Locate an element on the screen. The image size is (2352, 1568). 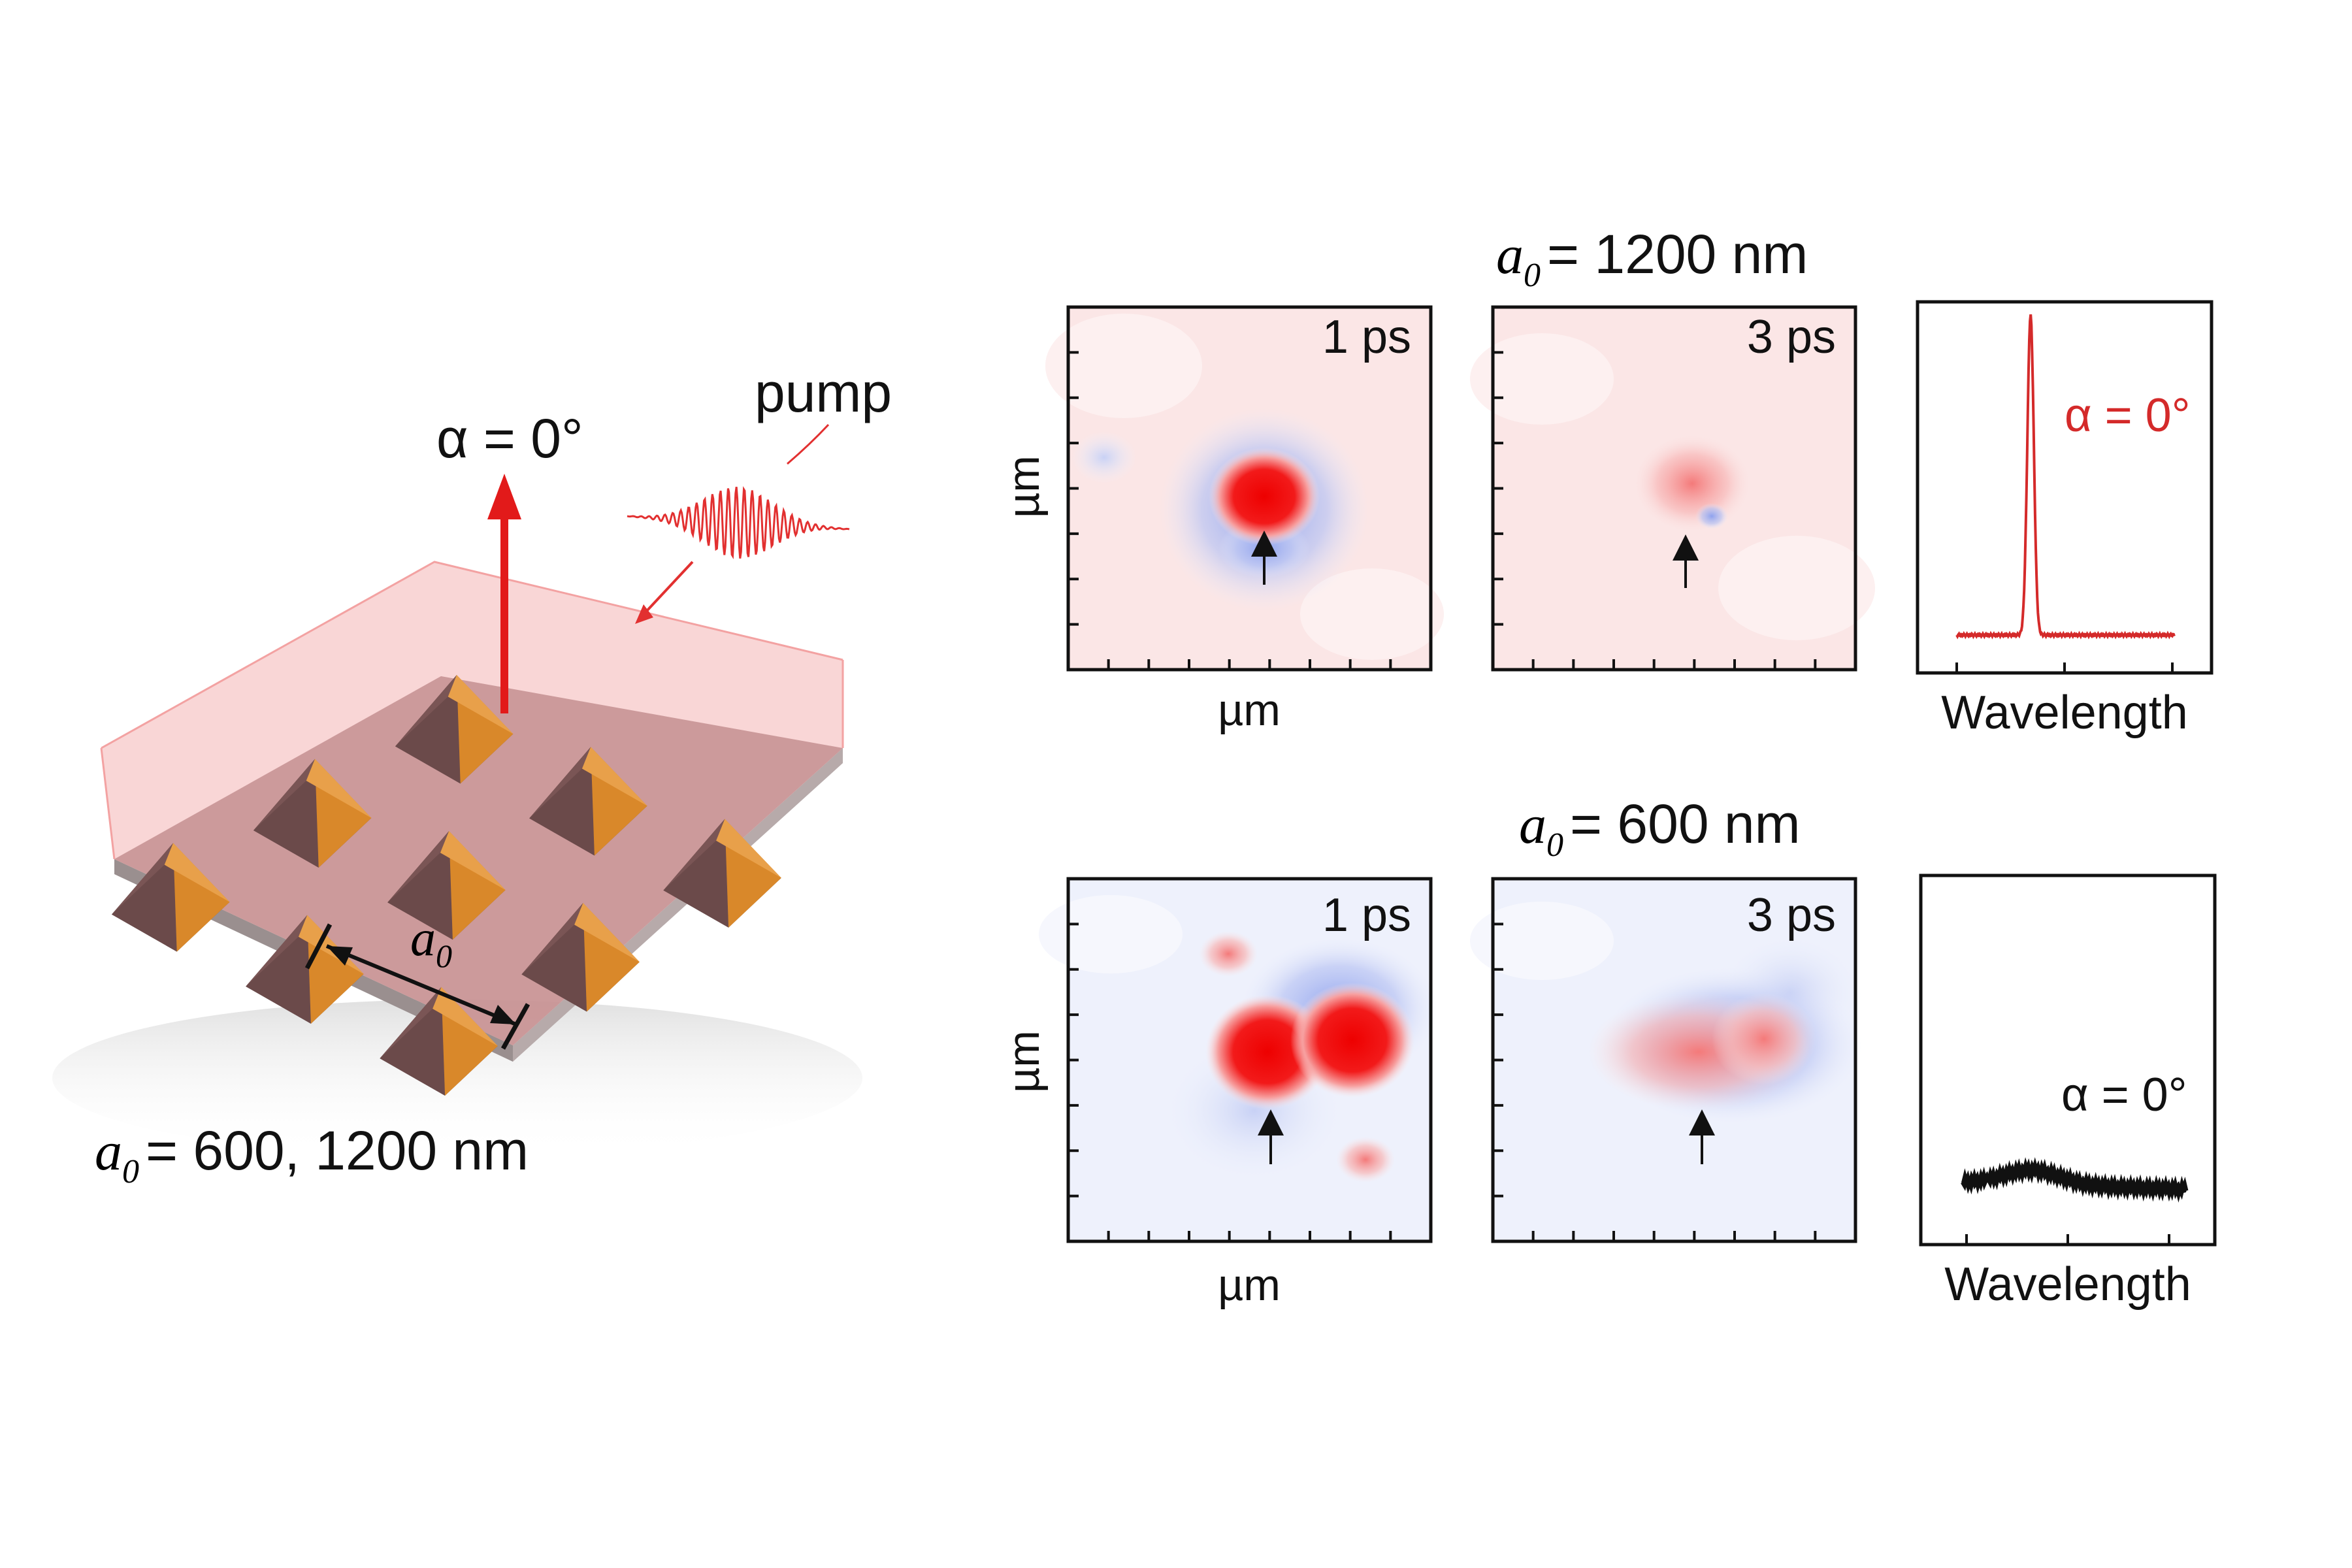
row1-spectrum-label: α = 0° is located at coordinates (2128, 415).